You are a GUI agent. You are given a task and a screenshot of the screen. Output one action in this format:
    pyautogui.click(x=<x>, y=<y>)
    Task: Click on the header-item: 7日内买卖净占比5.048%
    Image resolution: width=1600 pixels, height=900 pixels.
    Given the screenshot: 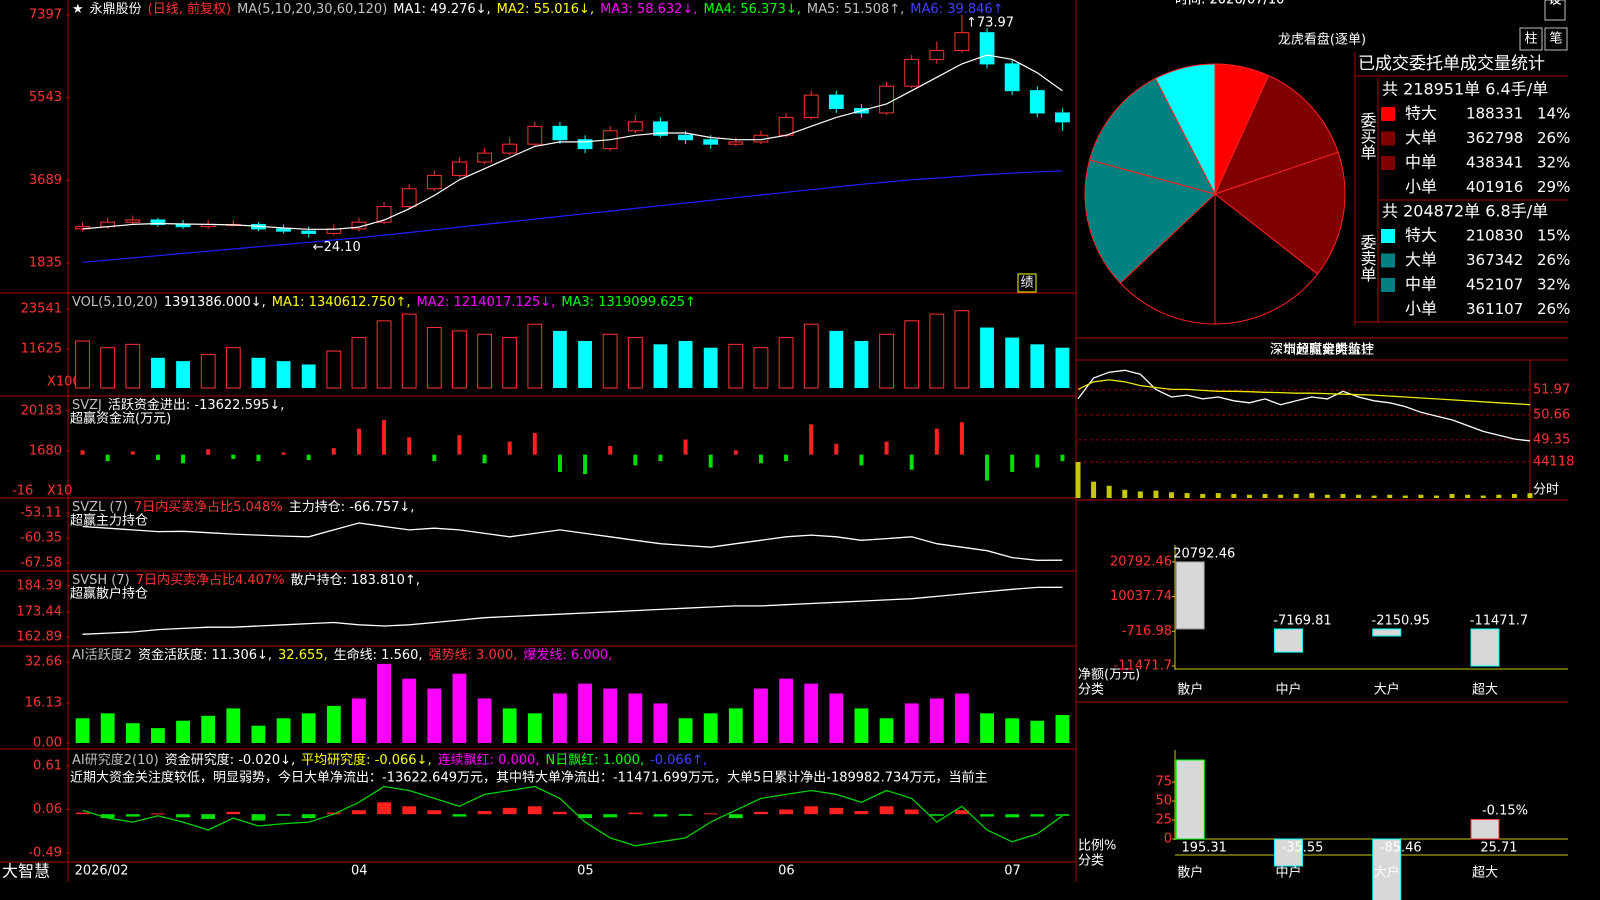 What is the action you would take?
    pyautogui.click(x=208, y=507)
    